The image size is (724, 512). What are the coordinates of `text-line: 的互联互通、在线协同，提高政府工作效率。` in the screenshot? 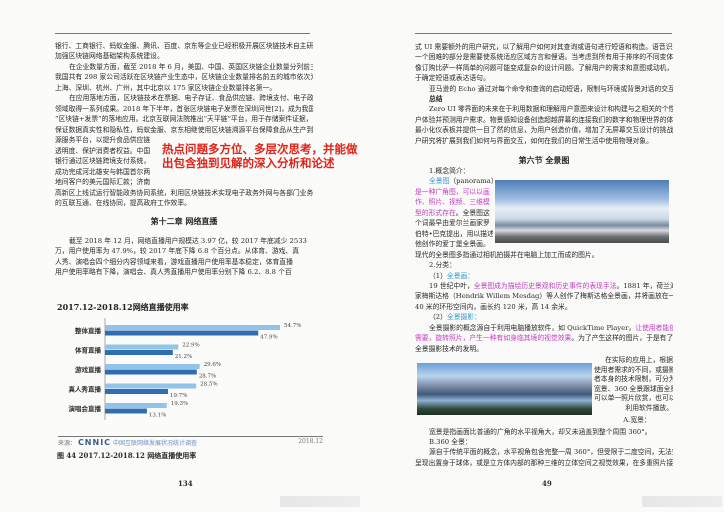 It's located at (184, 203).